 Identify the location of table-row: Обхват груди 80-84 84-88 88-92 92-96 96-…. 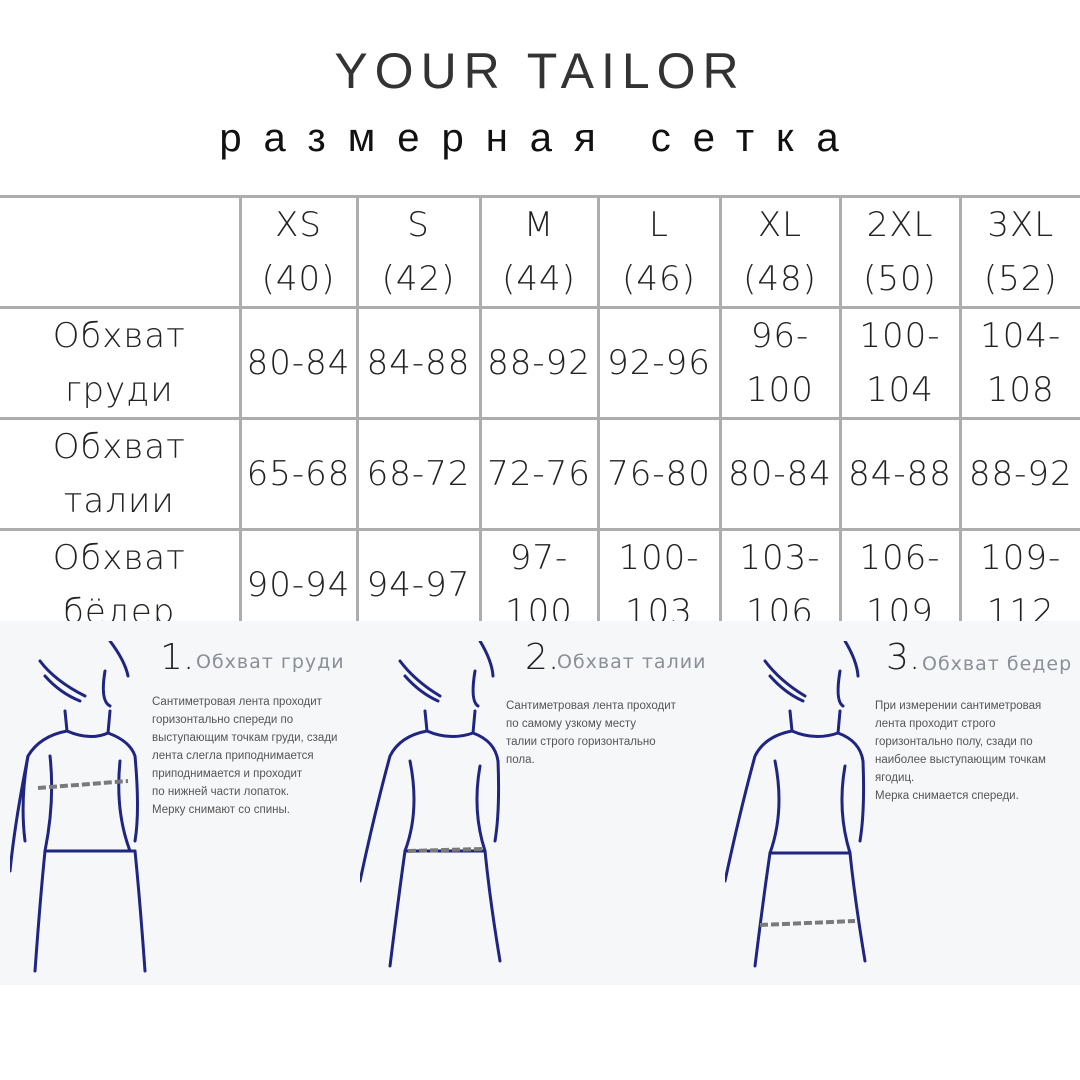
(540, 363).